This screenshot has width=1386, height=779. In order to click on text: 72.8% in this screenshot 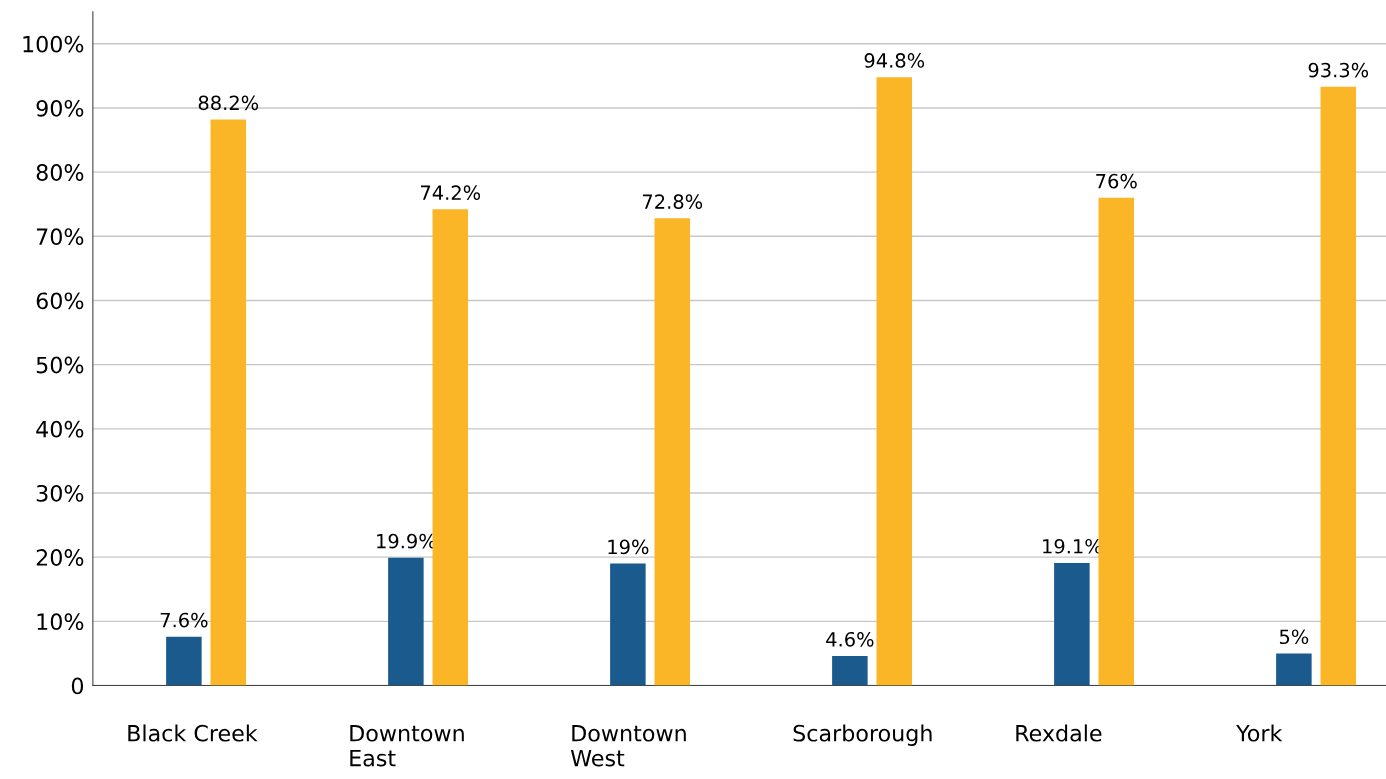, I will do `click(672, 201)`.